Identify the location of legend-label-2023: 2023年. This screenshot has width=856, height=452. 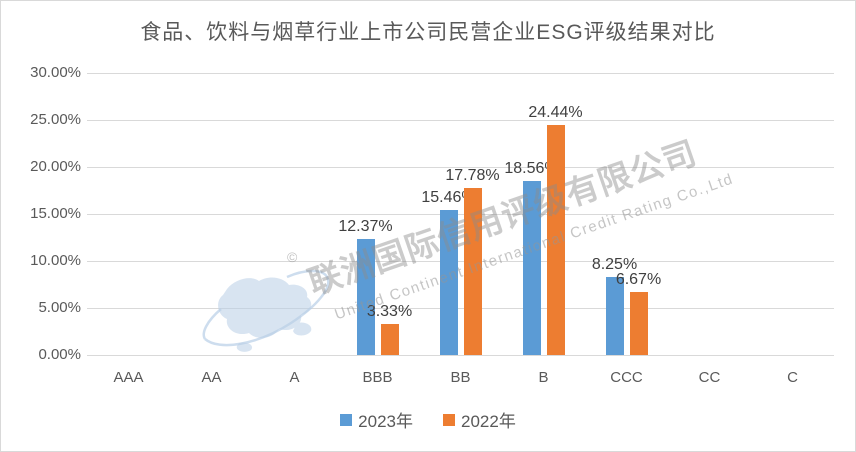
(385, 421).